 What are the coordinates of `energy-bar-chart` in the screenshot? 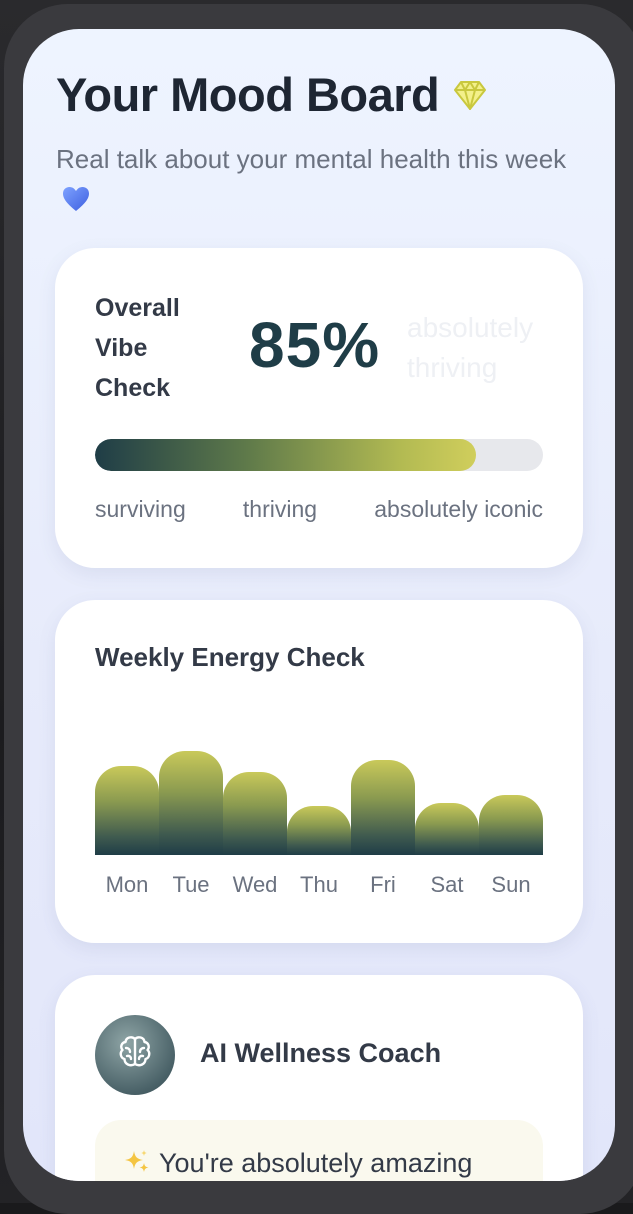 It's located at (319, 797).